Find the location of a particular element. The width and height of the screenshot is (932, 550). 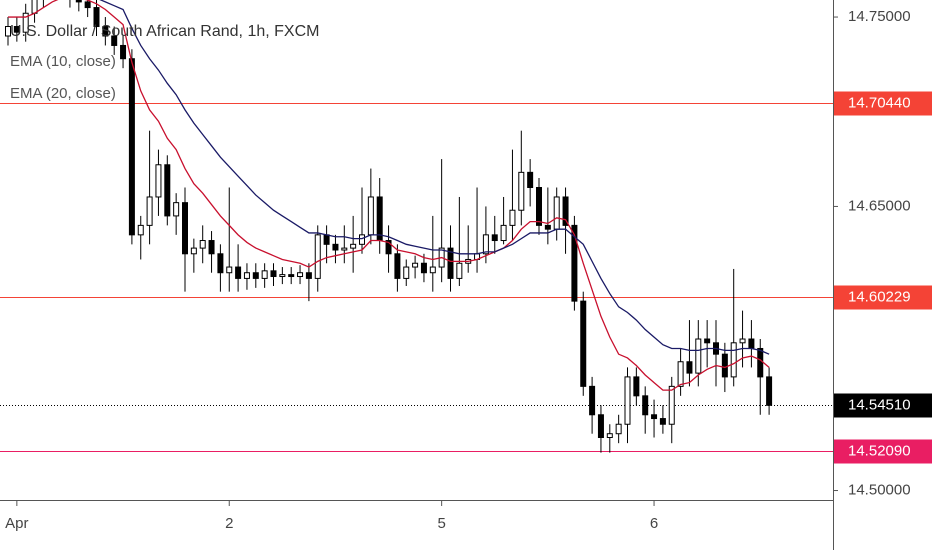

price-label: 14.70440 is located at coordinates (879, 102).